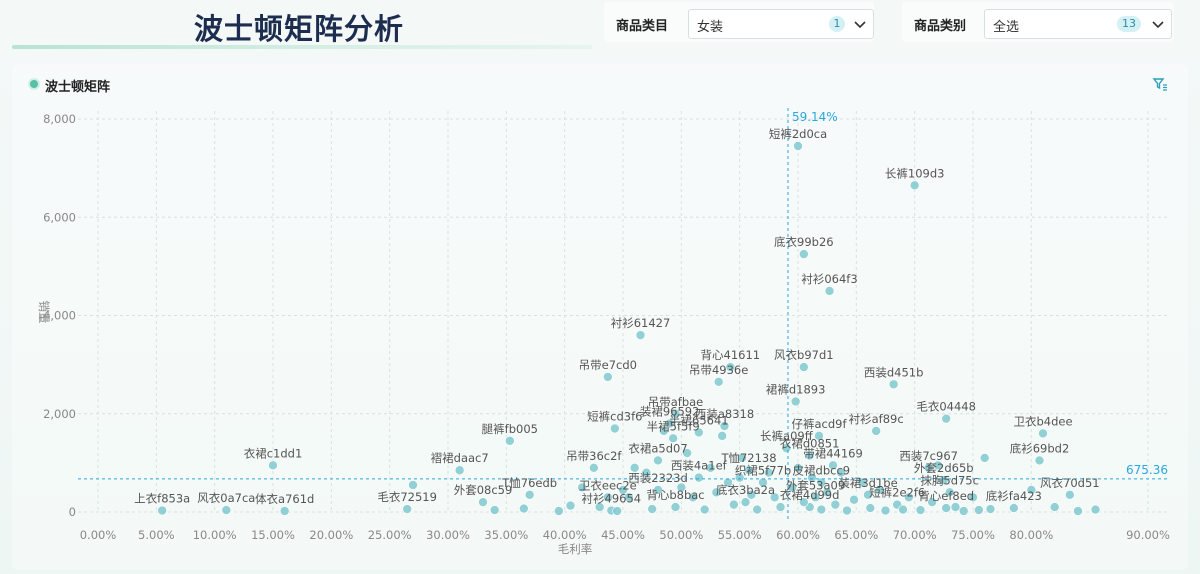 The width and height of the screenshot is (1200, 574). What do you see at coordinates (506, 535) in the screenshot?
I see `x-tick-label: 35.00%` at bounding box center [506, 535].